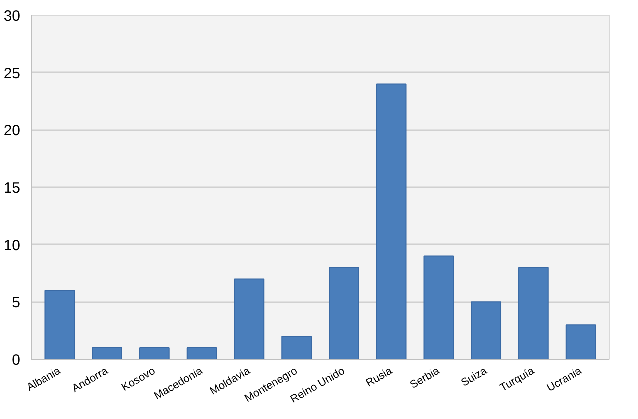 This screenshot has height=419, width=638. What do you see at coordinates (16, 360) in the screenshot?
I see `y-tick-label: 0` at bounding box center [16, 360].